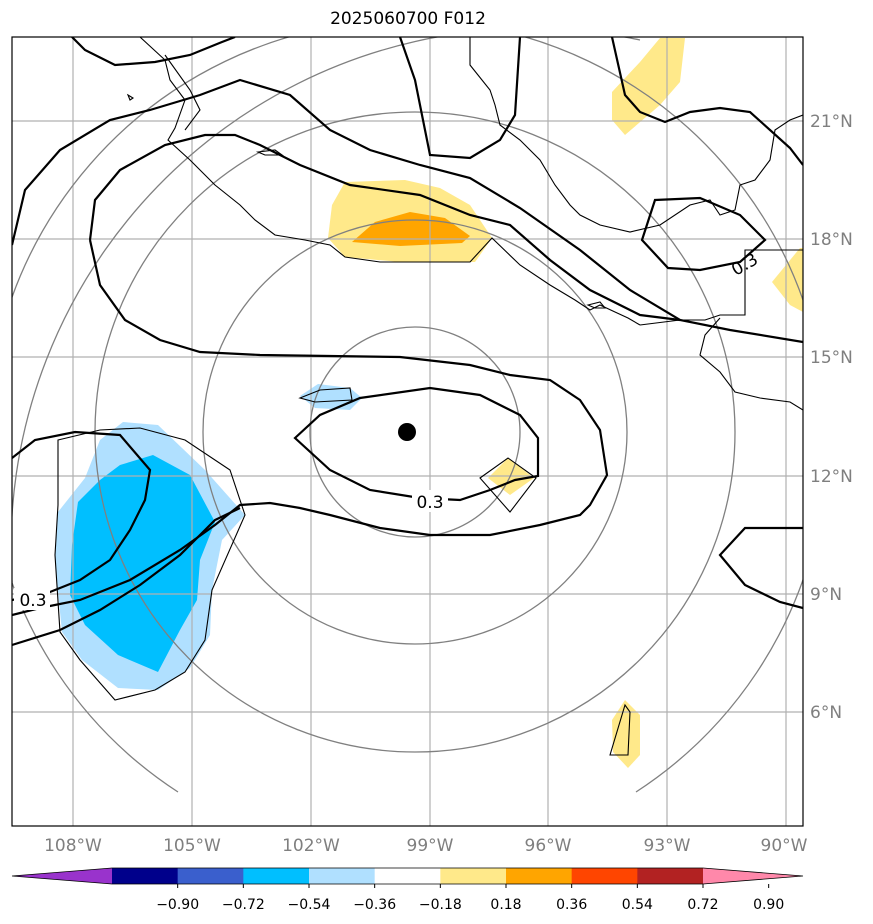 This screenshot has width=873, height=924. I want to click on lat-tick-9n: 9°N, so click(826, 595).